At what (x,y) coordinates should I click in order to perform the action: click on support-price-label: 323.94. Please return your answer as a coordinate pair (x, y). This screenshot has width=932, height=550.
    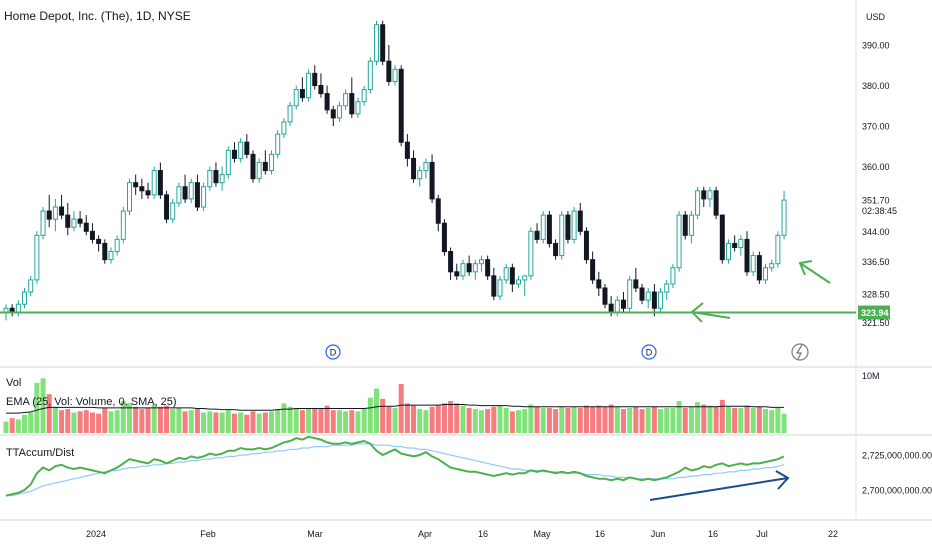
    Looking at the image, I should click on (875, 313).